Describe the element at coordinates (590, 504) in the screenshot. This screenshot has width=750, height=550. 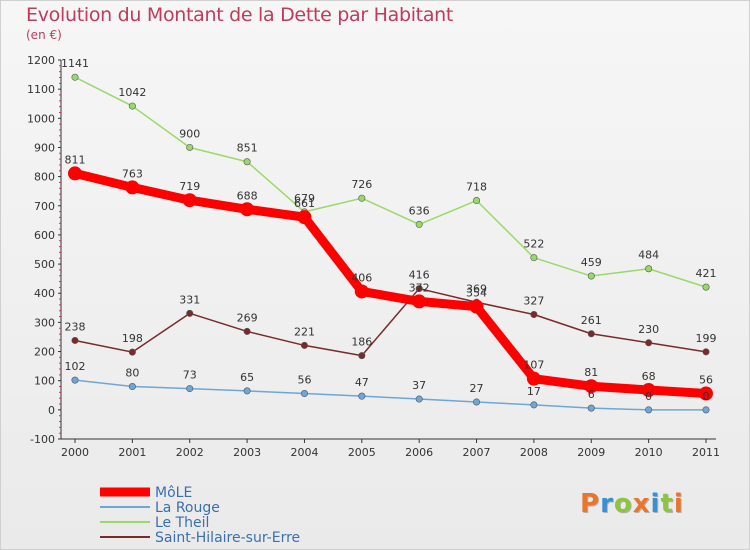
I see `logo-letter: P` at that location.